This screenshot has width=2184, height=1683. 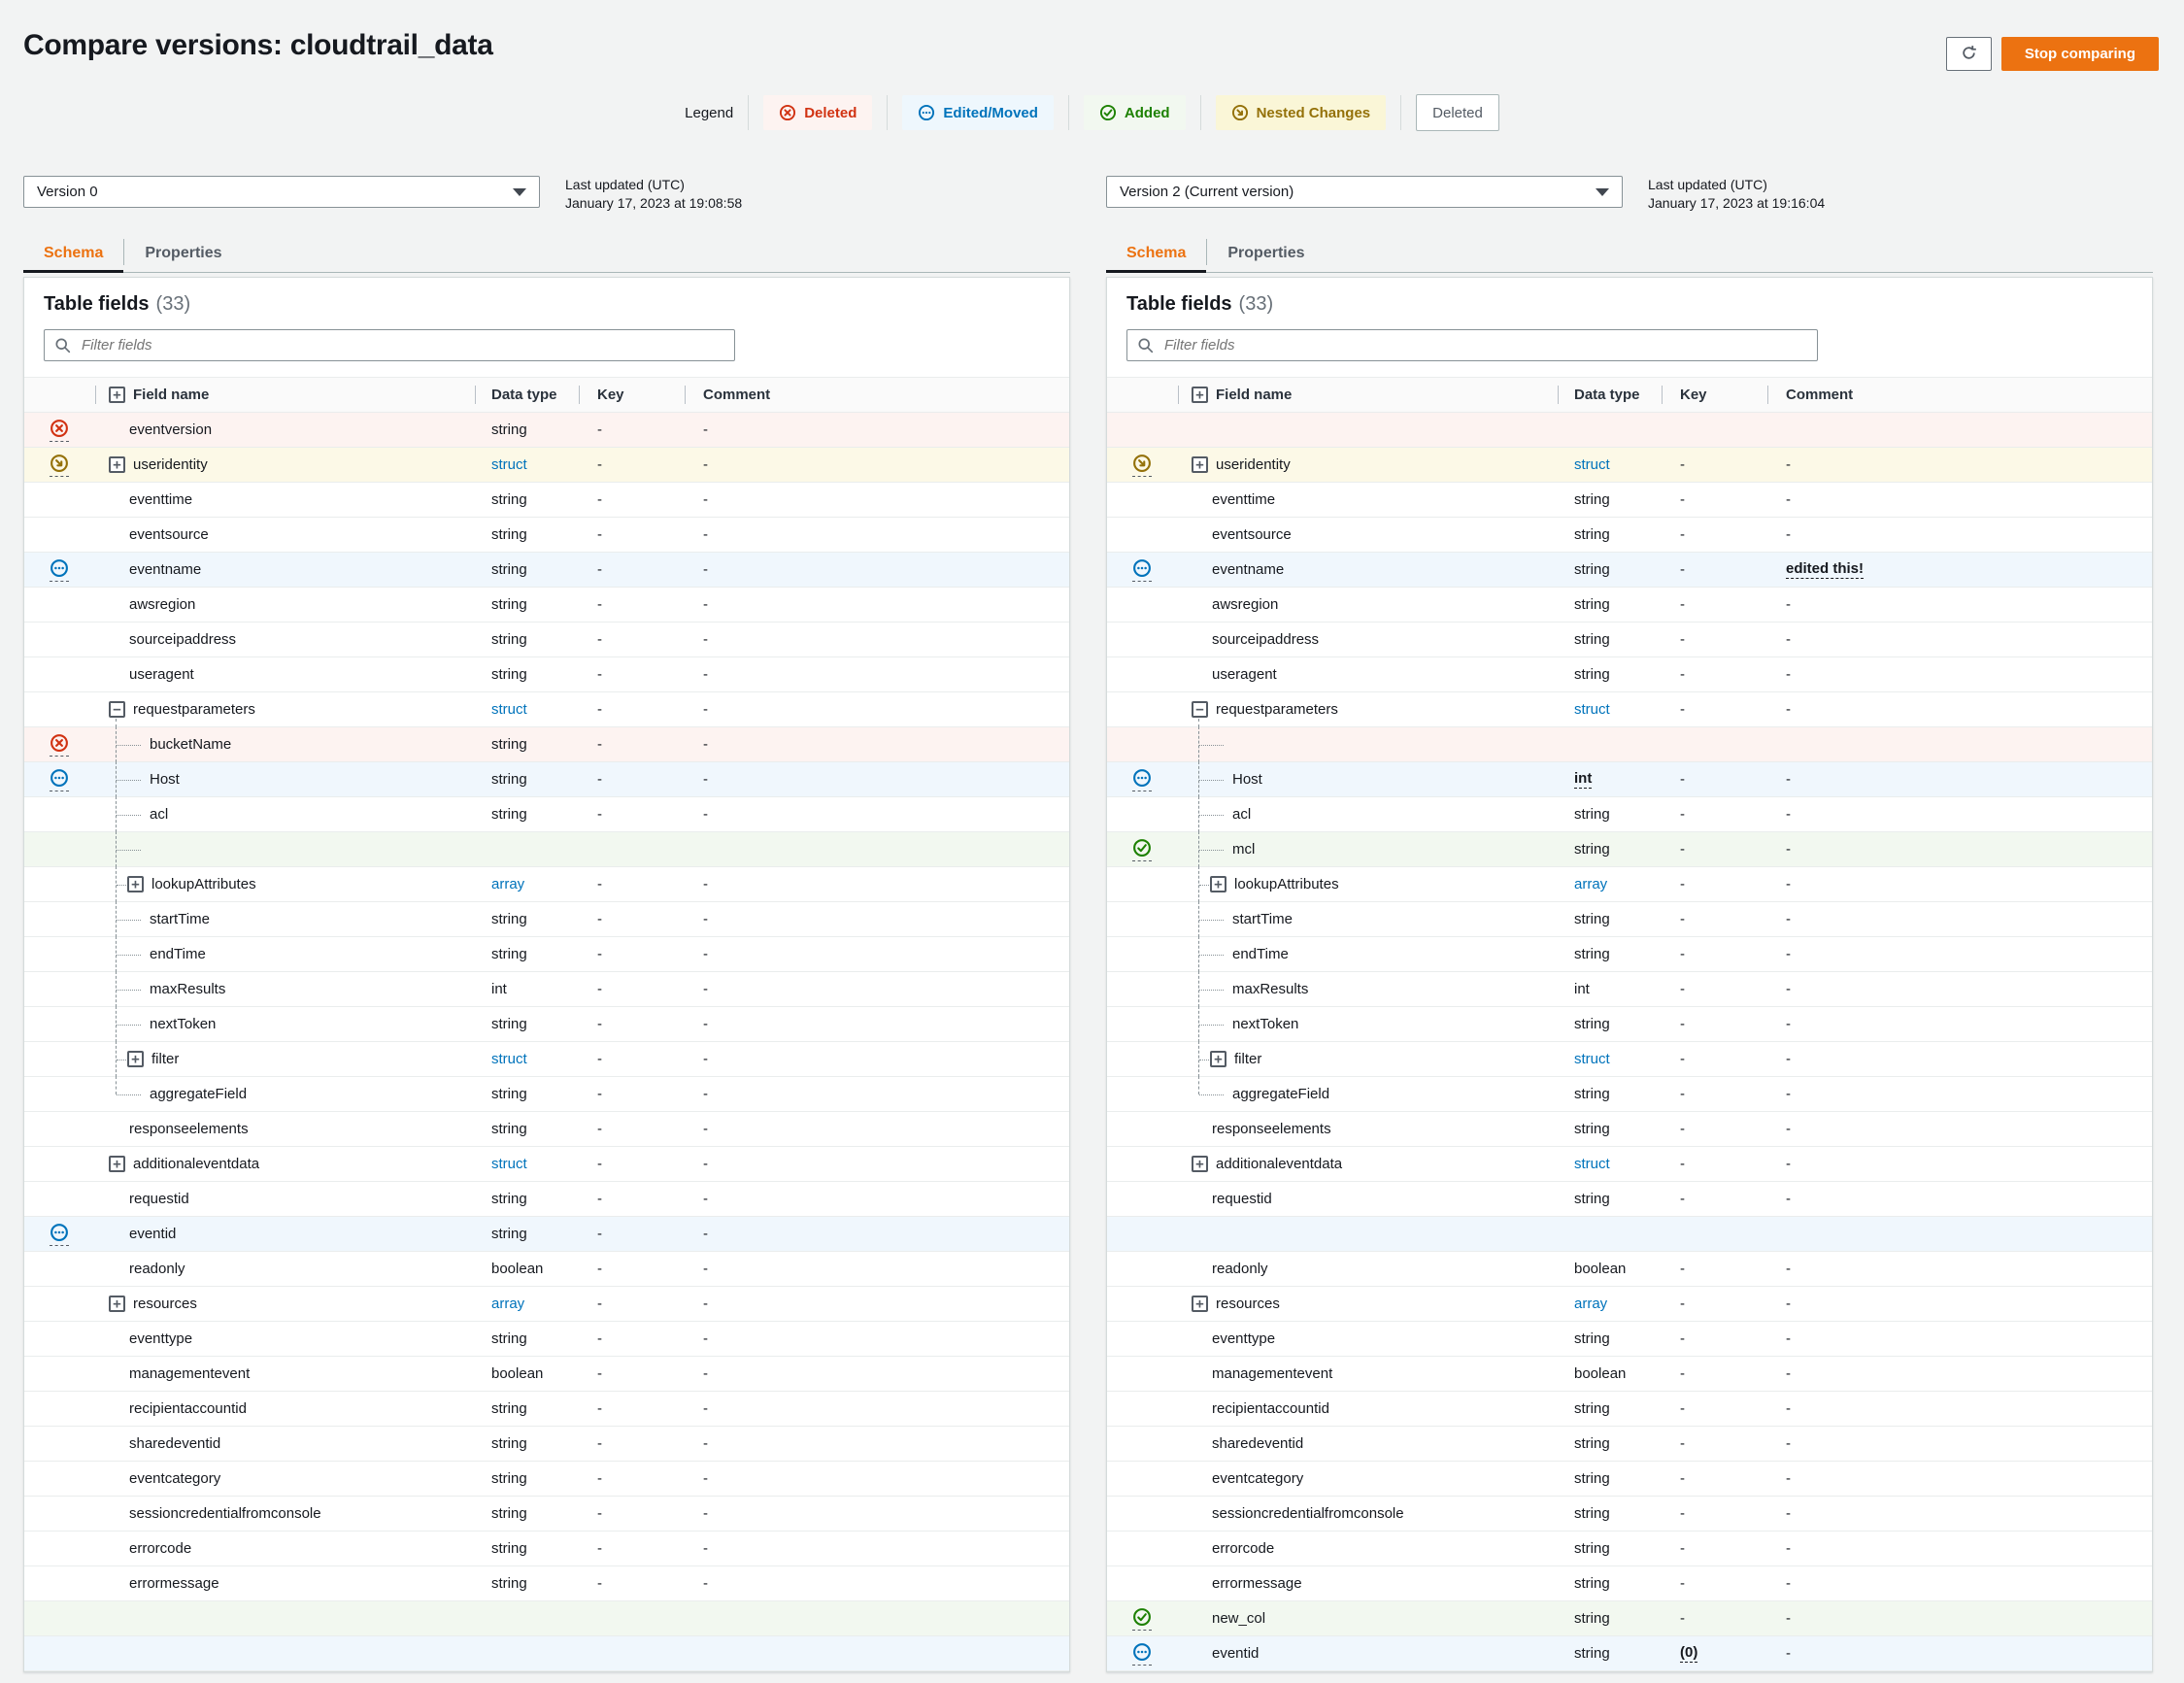 What do you see at coordinates (285, 395) in the screenshot?
I see `field-name-column-header: + Field name` at bounding box center [285, 395].